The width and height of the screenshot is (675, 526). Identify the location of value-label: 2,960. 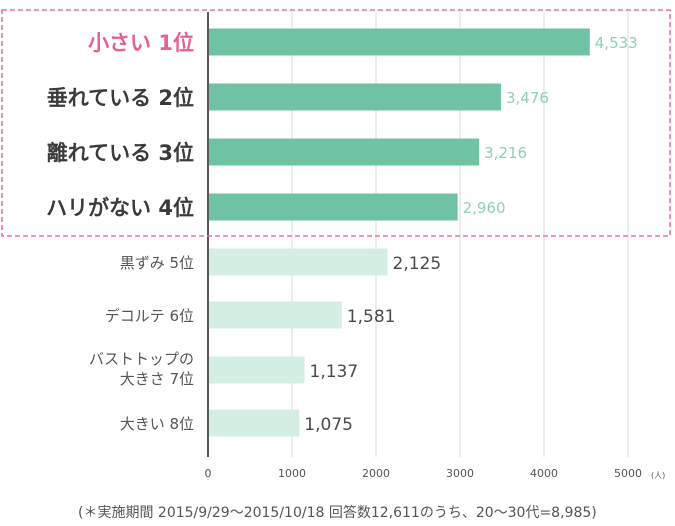
(484, 208).